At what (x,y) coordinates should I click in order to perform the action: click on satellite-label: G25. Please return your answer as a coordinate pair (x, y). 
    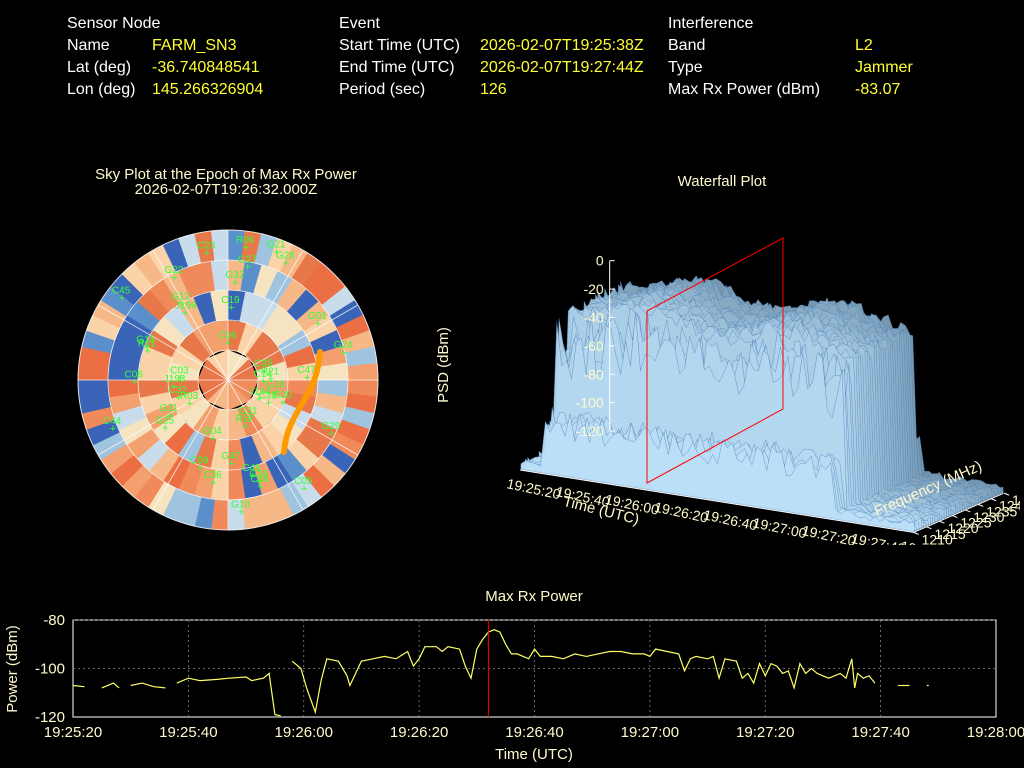
    Looking at the image, I should click on (164, 421).